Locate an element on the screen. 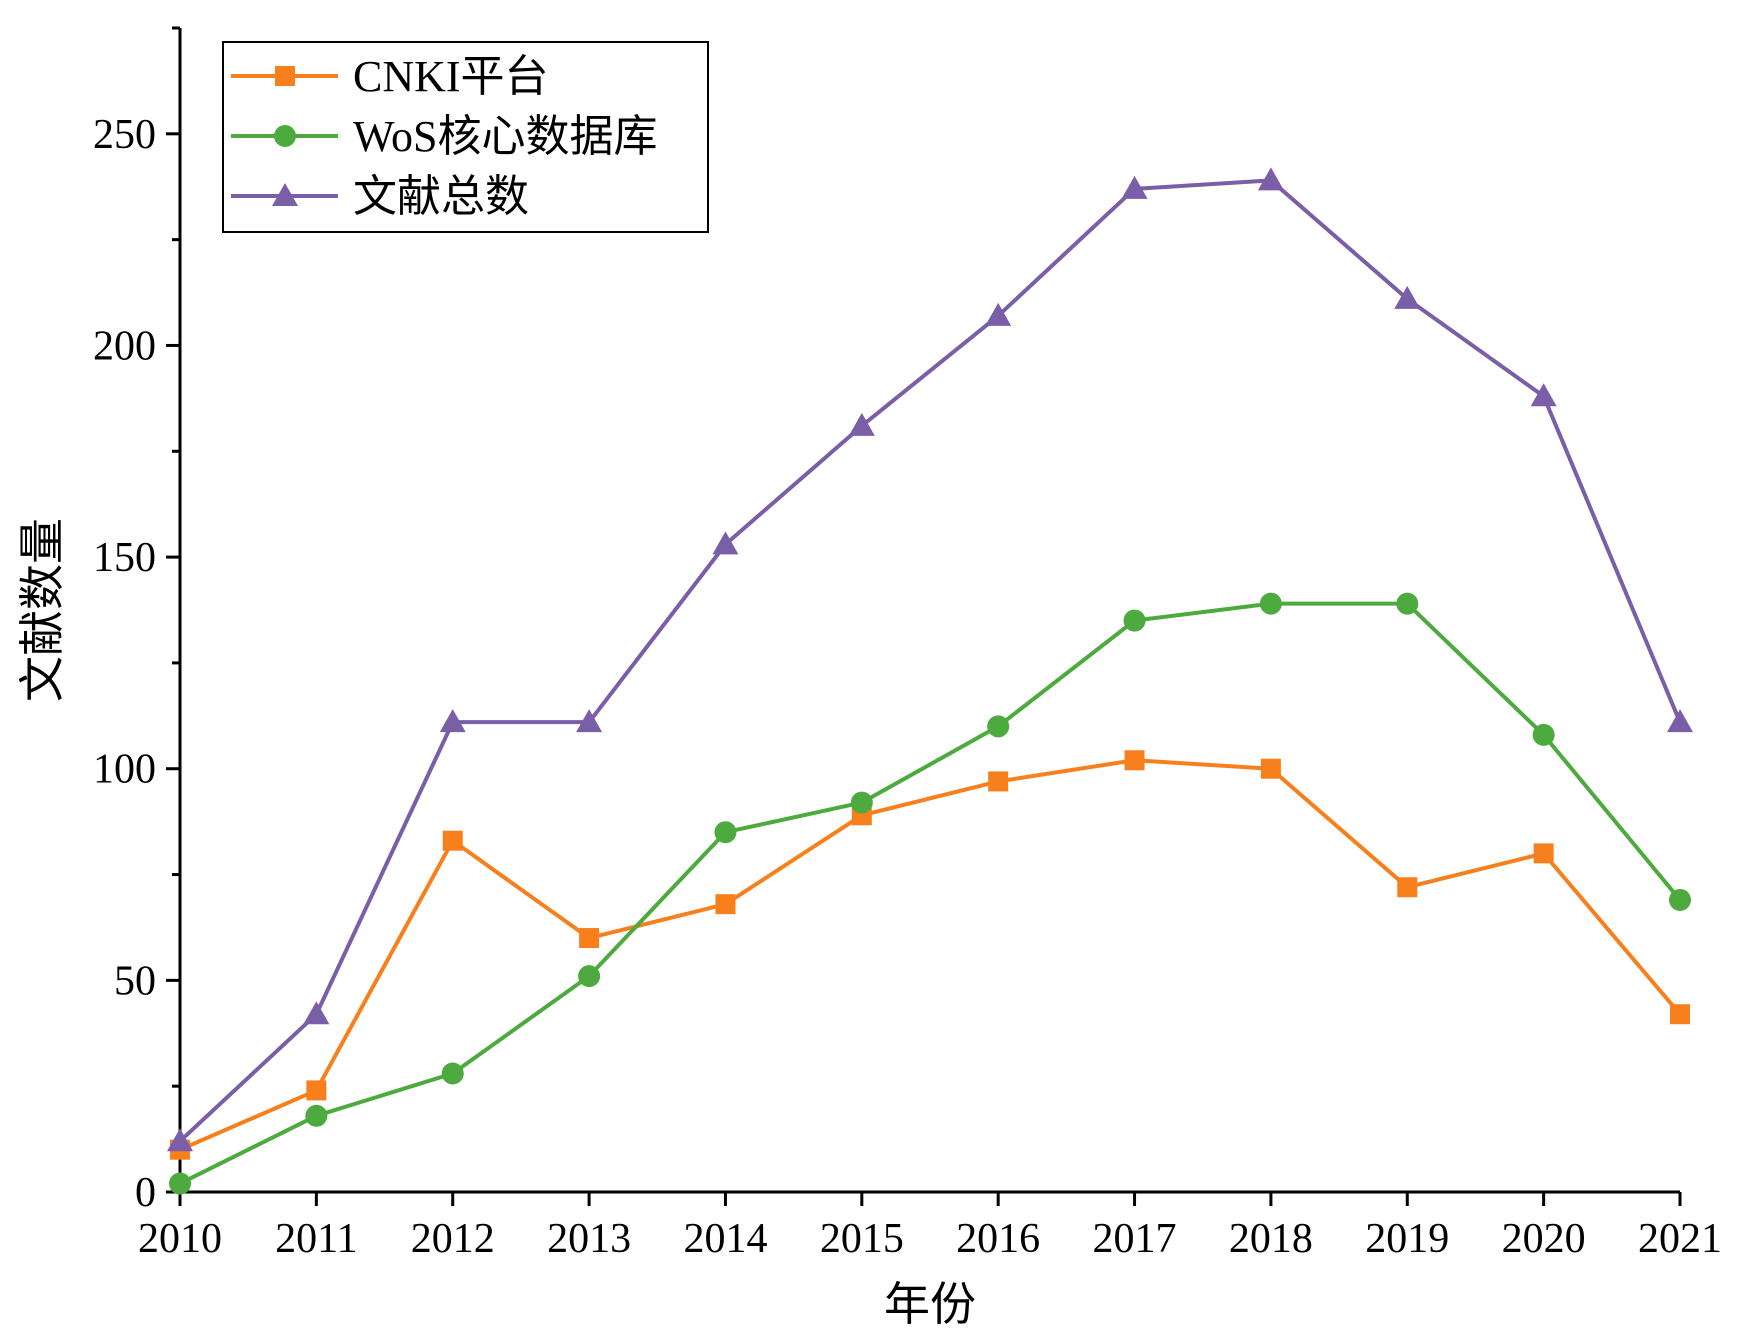 The image size is (1742, 1340). legend-label-cnki: CNKI平台 is located at coordinates (451, 76).